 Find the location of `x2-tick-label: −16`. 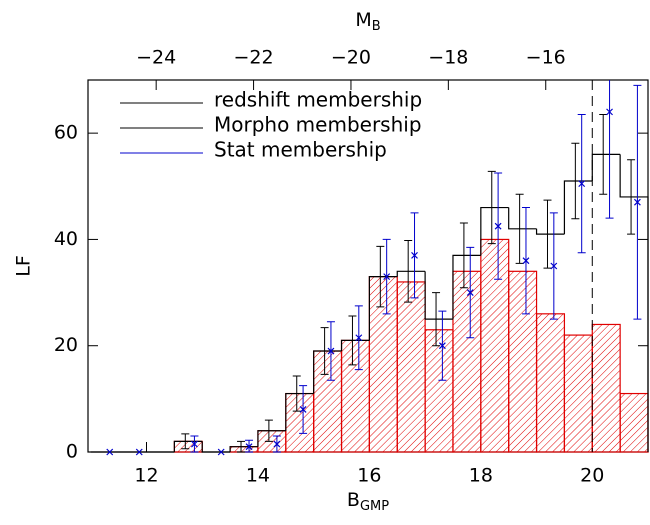

x2-tick-label: −16 is located at coordinates (546, 58).